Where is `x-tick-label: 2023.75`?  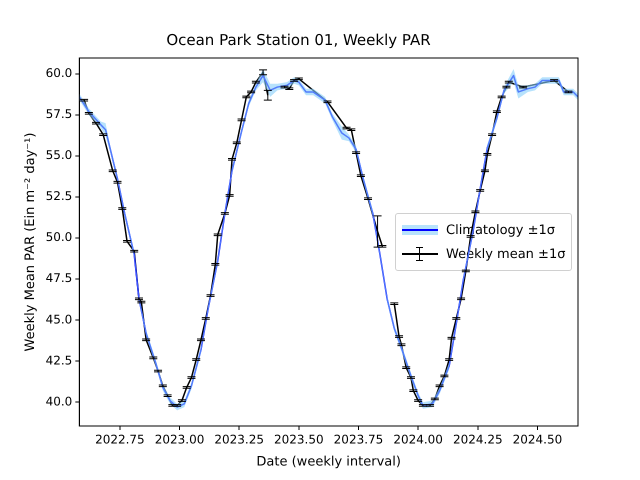
x-tick-label: 2023.75 is located at coordinates (359, 439).